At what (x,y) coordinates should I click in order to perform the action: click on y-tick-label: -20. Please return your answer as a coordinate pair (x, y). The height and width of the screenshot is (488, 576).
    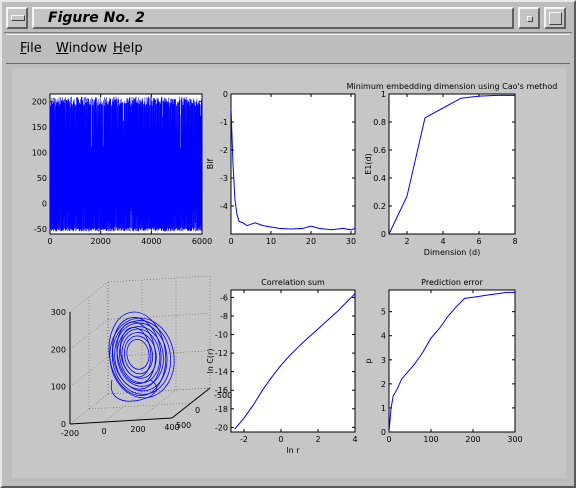
    Looking at the image, I should click on (221, 427).